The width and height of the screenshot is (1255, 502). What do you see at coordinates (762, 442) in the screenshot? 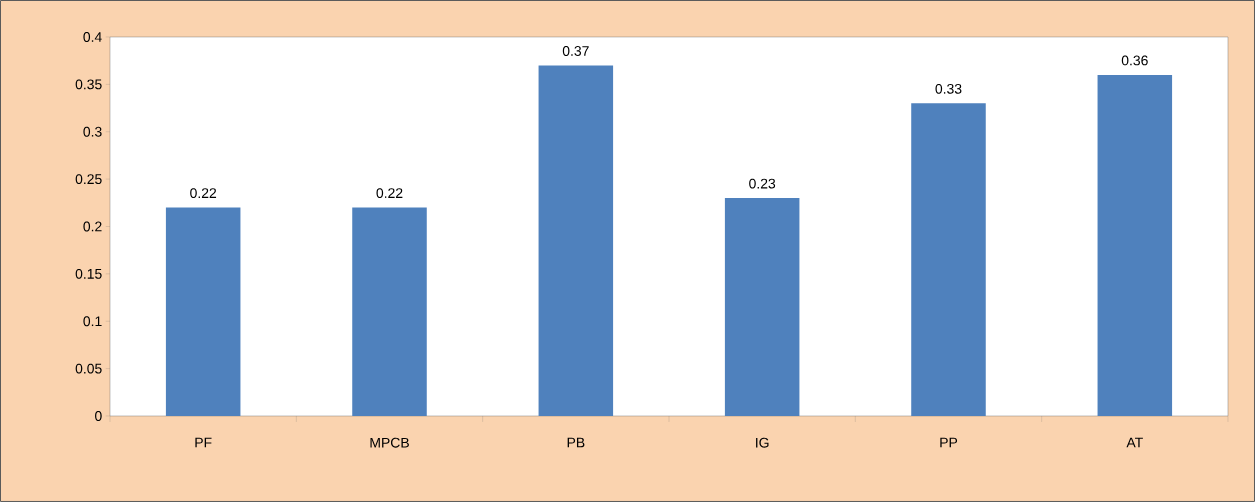
I see `x-tick-label: IG` at bounding box center [762, 442].